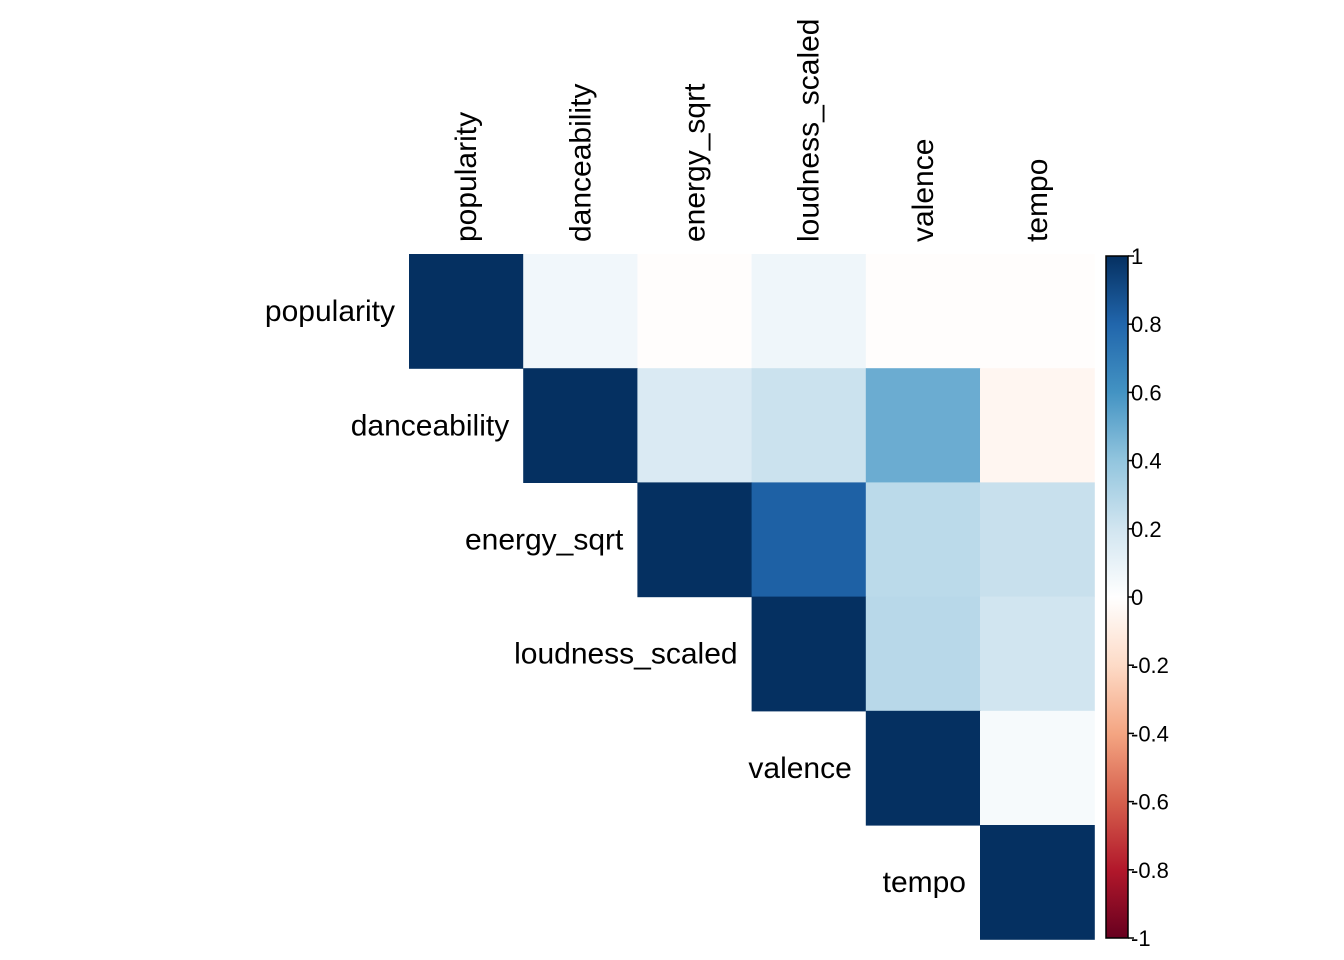 Image resolution: width=1344 pixels, height=960 pixels. Describe the element at coordinates (466, 311) in the screenshot. I see `cell-popularity-popularity` at that location.